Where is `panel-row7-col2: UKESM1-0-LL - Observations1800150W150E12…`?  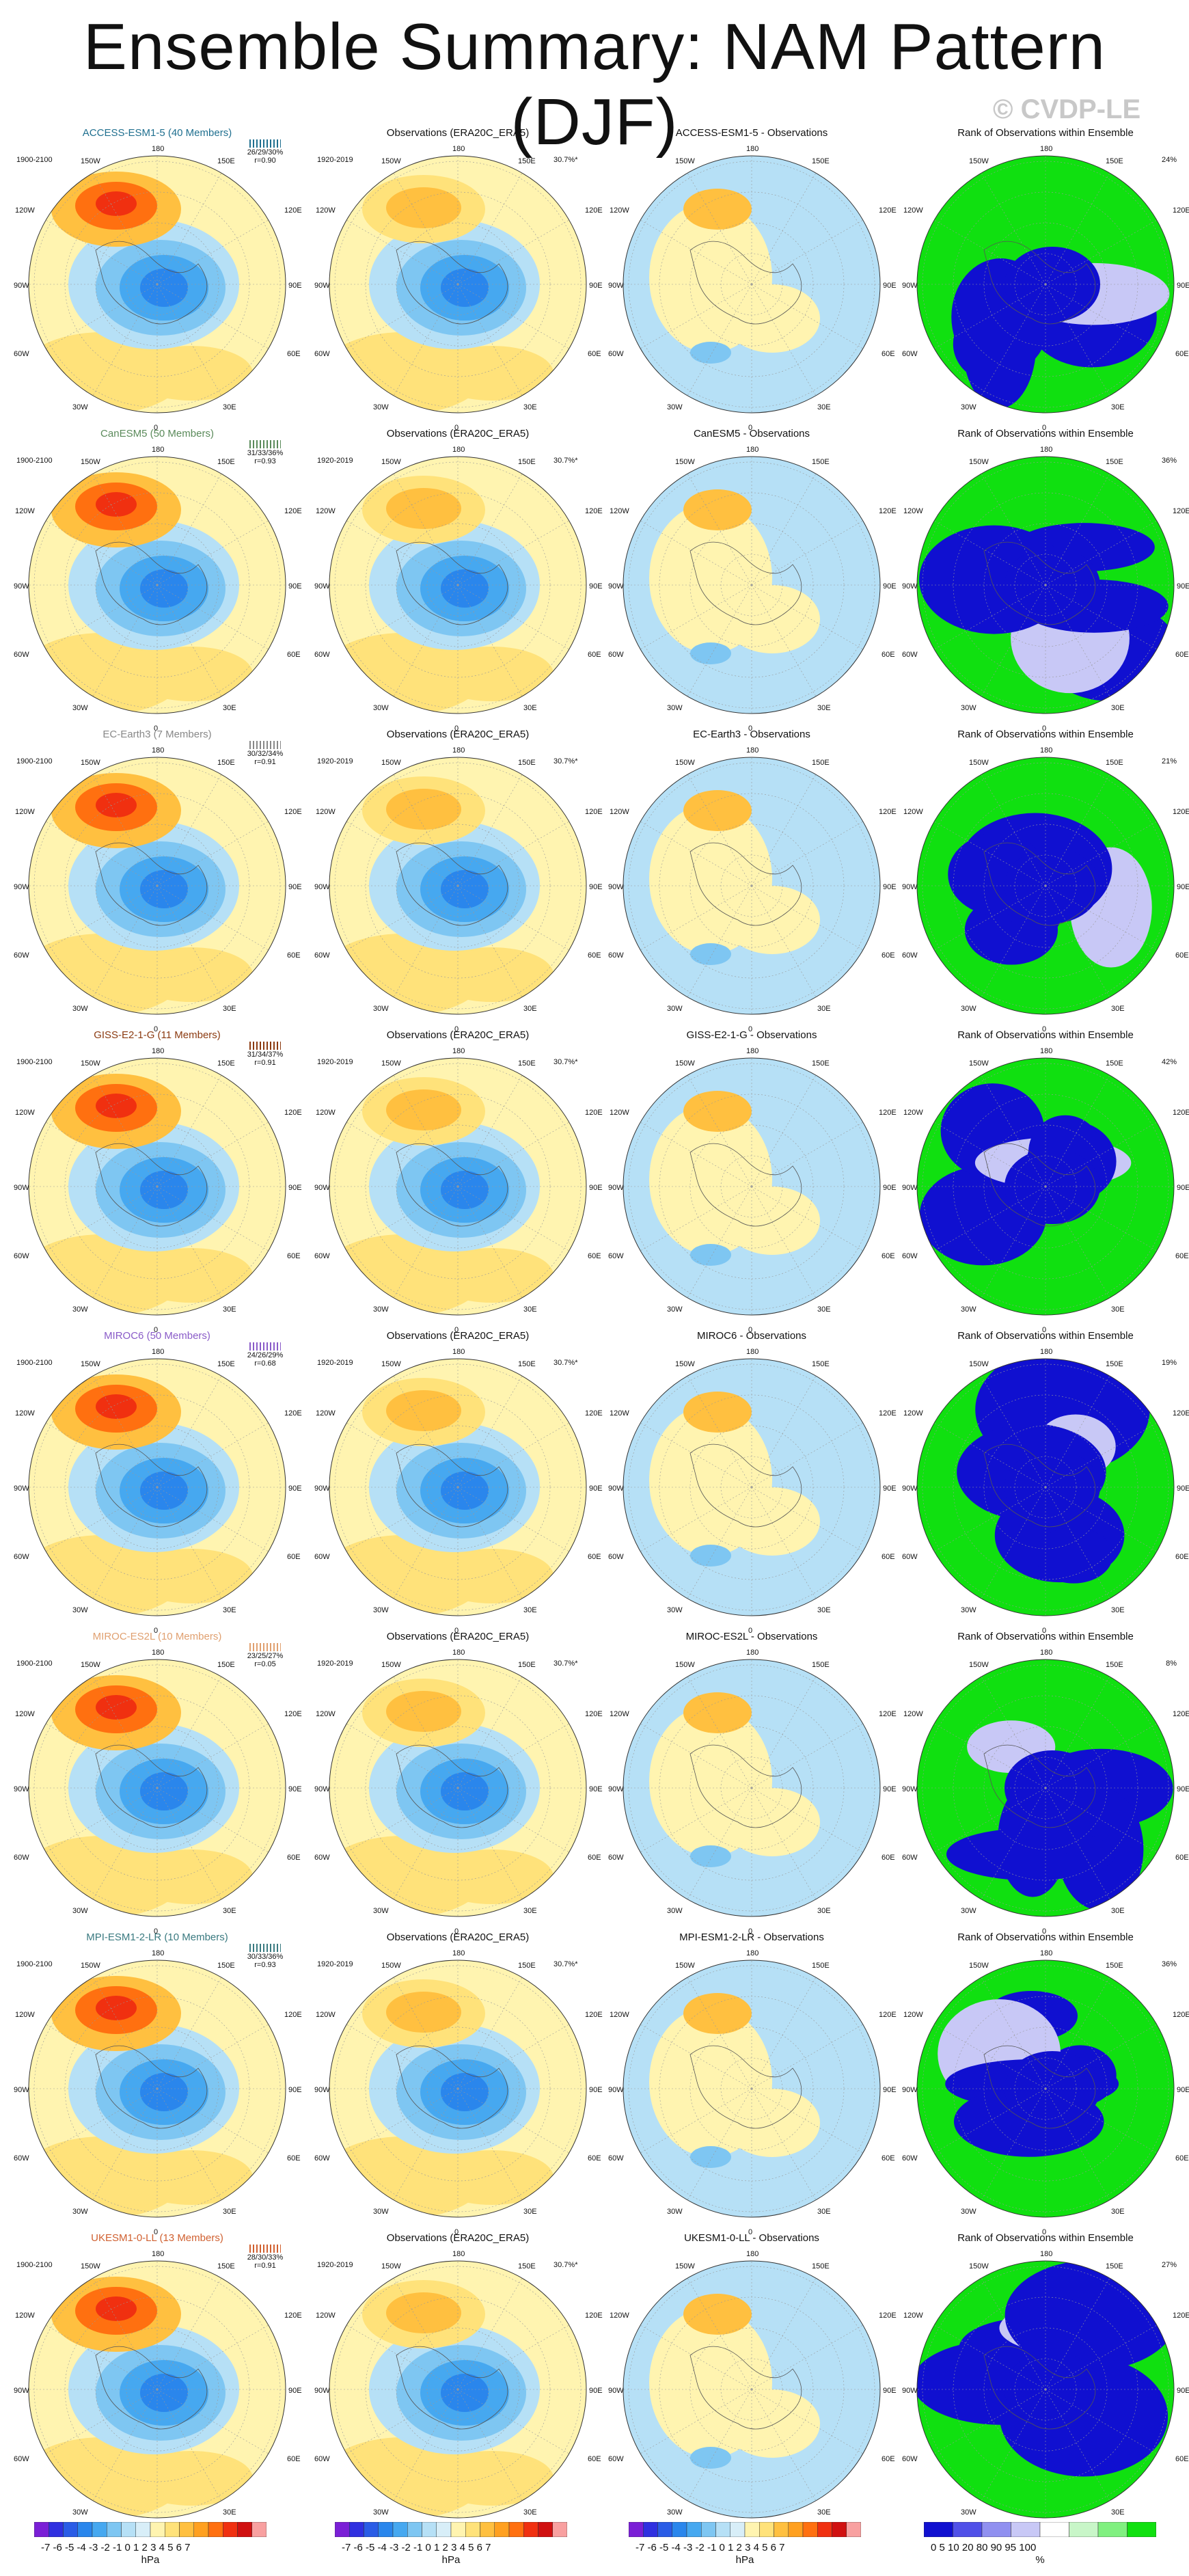
panel-row7-col2: UKESM1-0-LL - Observations1800150W150E12… is located at coordinates (751, 2383).